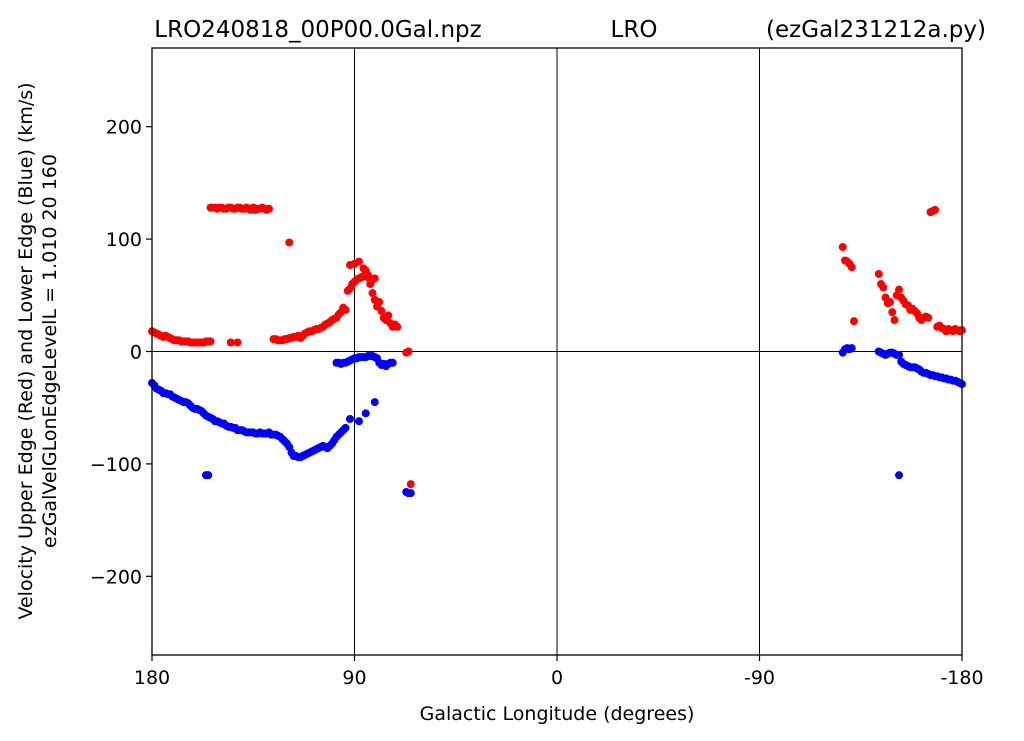 This screenshot has height=741, width=1024. What do you see at coordinates (876, 30) in the screenshot?
I see `chart-title-program: (ezGal231212a.py)` at bounding box center [876, 30].